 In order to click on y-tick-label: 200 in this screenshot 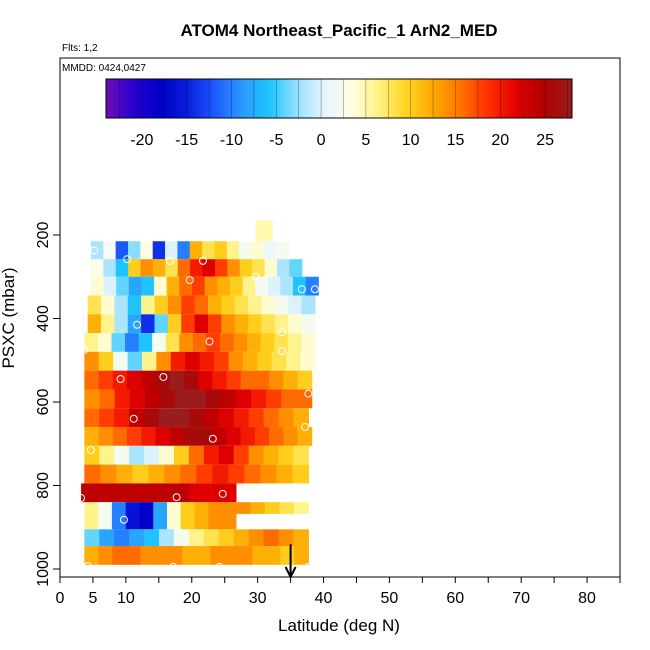, I will do `click(43, 235)`.